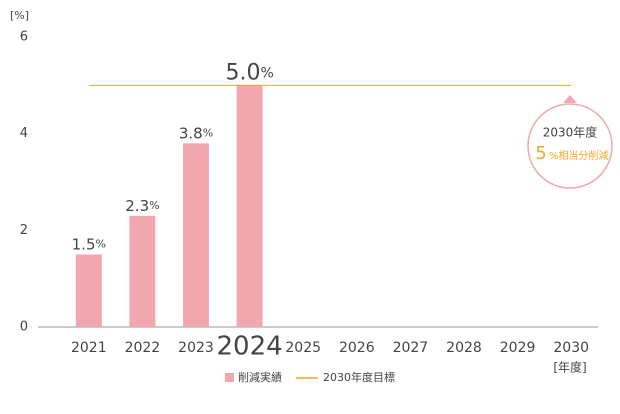 This screenshot has height=414, width=620. What do you see at coordinates (518, 348) in the screenshot?
I see `x-tick-label: 2029` at bounding box center [518, 348].